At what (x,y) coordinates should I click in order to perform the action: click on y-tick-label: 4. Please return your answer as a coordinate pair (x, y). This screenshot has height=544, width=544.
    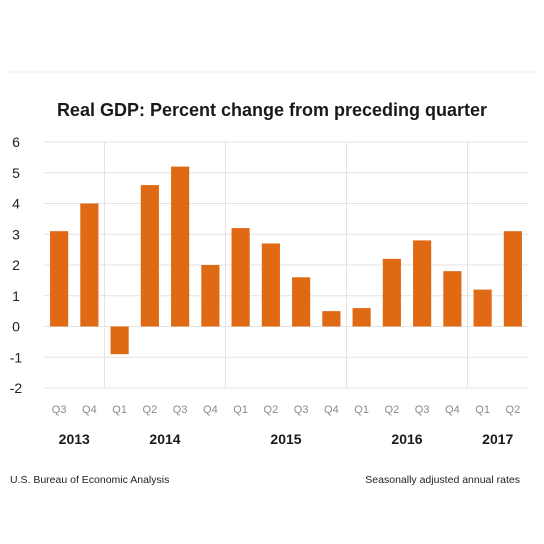
    Looking at the image, I should click on (16, 204).